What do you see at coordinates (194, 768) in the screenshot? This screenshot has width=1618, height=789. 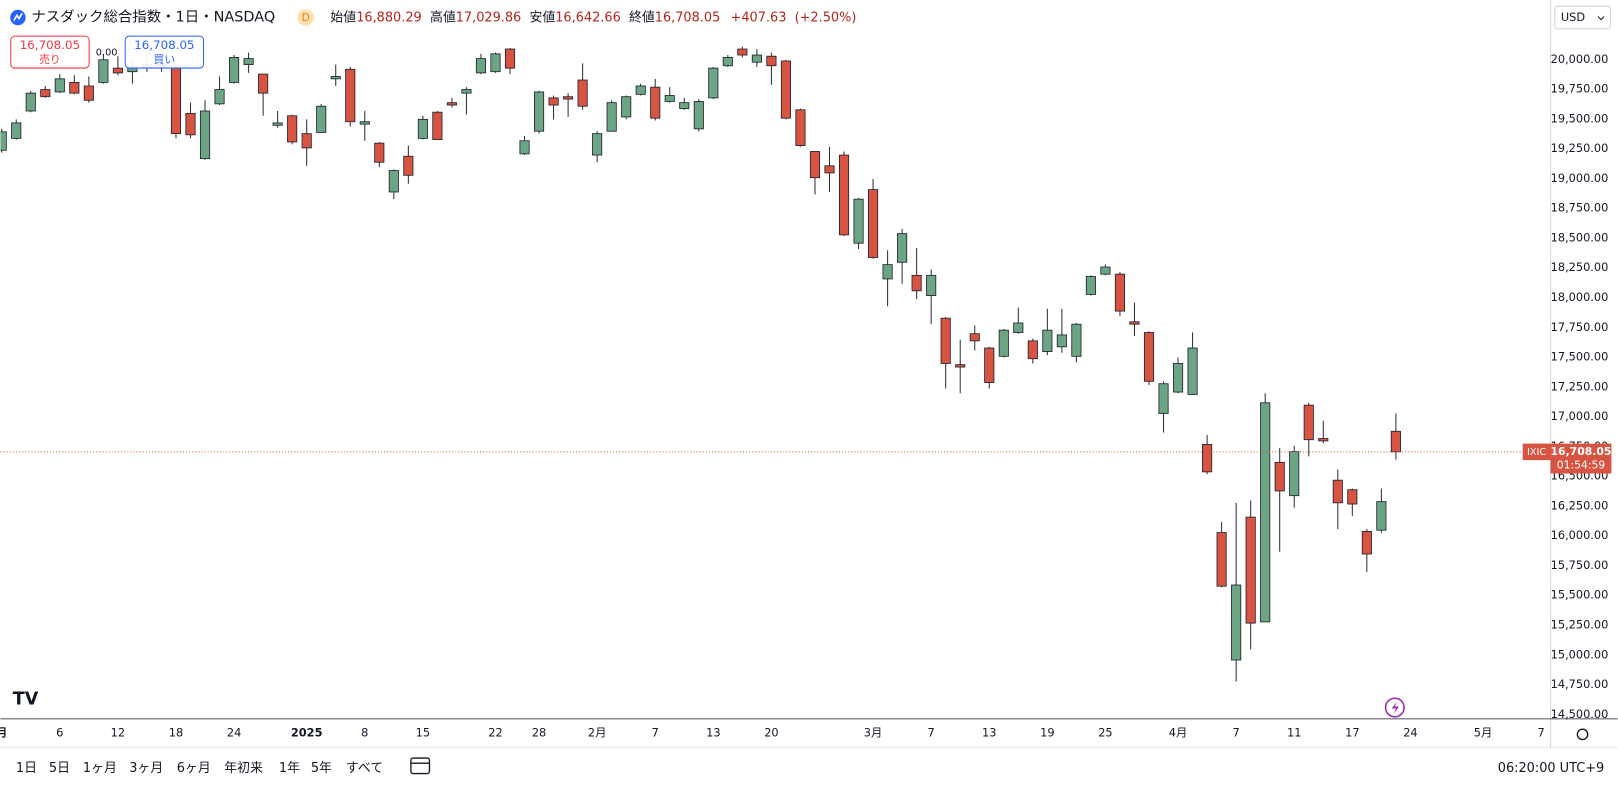 I see `range-button: 6ヶ月` at bounding box center [194, 768].